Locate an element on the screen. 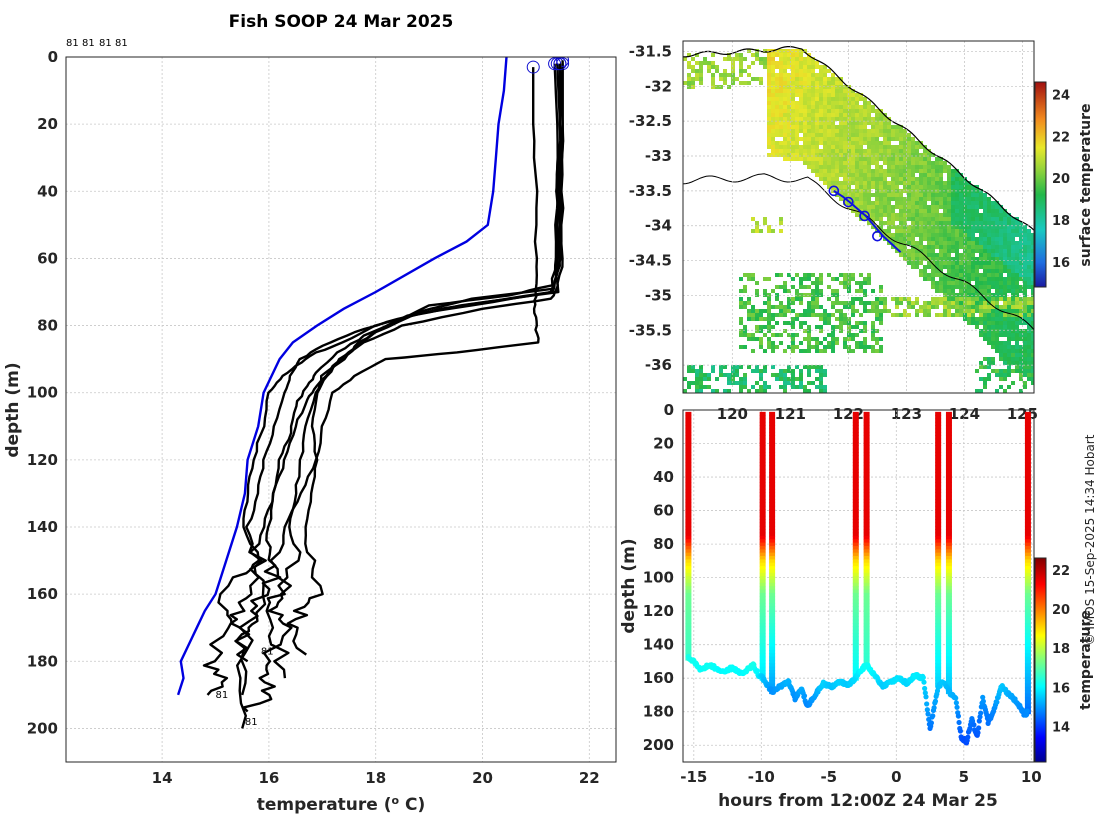 This screenshot has width=1100, height=820. sec-cb-tick-20: 20 is located at coordinates (1061, 610).